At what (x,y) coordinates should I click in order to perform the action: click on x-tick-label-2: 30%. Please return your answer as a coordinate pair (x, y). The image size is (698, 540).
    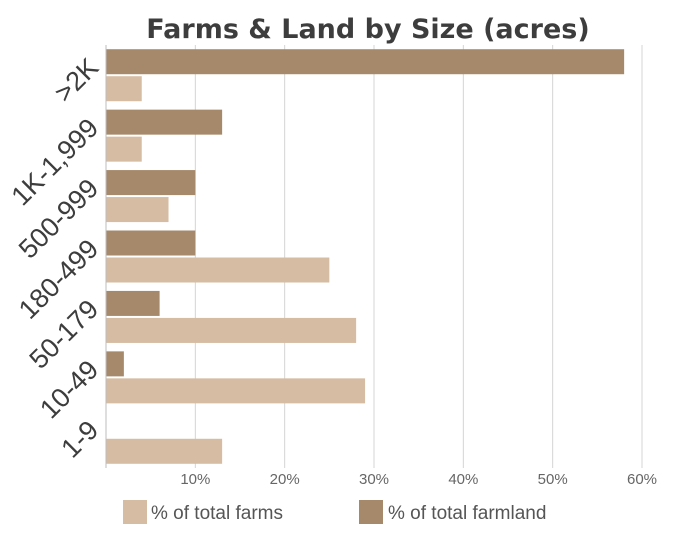
    Looking at the image, I should click on (374, 479).